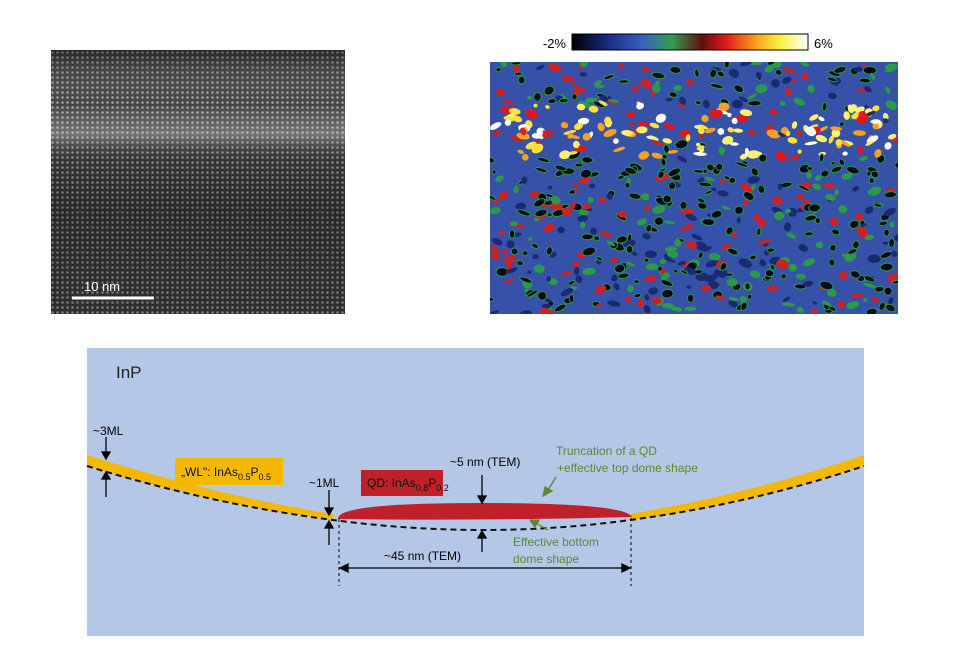 Image resolution: width=960 pixels, height=671 pixels. Describe the element at coordinates (391, 483) in the screenshot. I see `qd-label-text: QD: InAs` at that location.